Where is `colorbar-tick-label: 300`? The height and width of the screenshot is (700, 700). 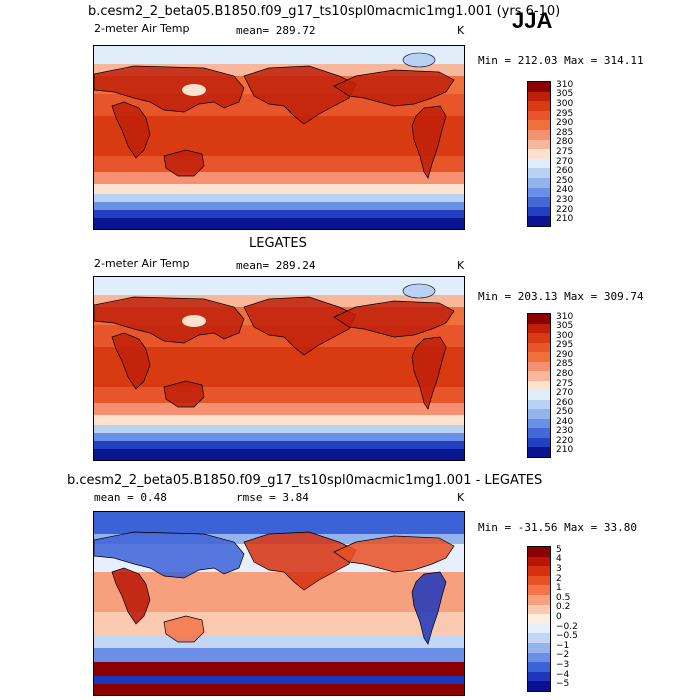 colorbar-tick-label: 300 is located at coordinates (565, 335).